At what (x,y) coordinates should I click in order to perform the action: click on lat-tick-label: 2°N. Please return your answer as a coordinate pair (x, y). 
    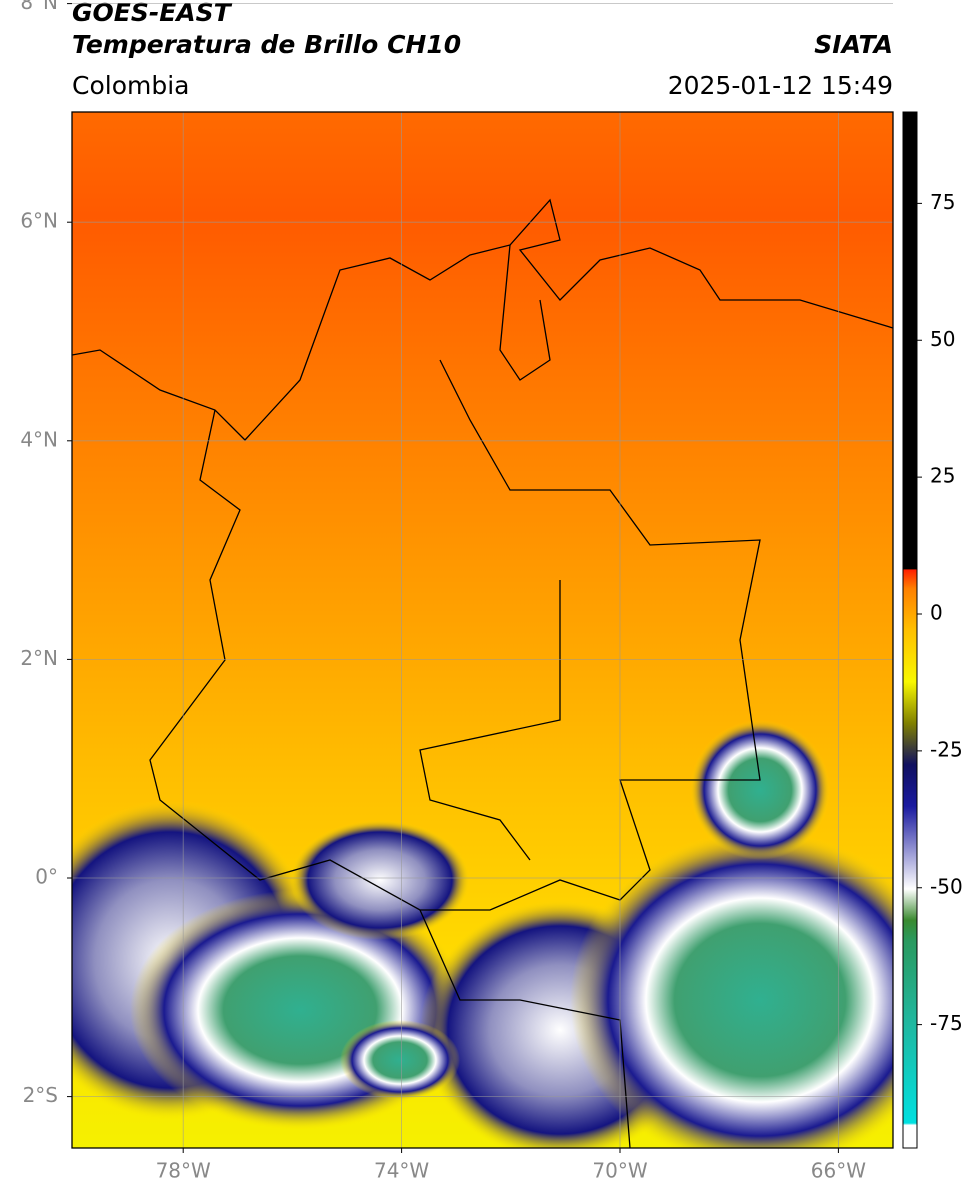
    Looking at the image, I should click on (39, 658).